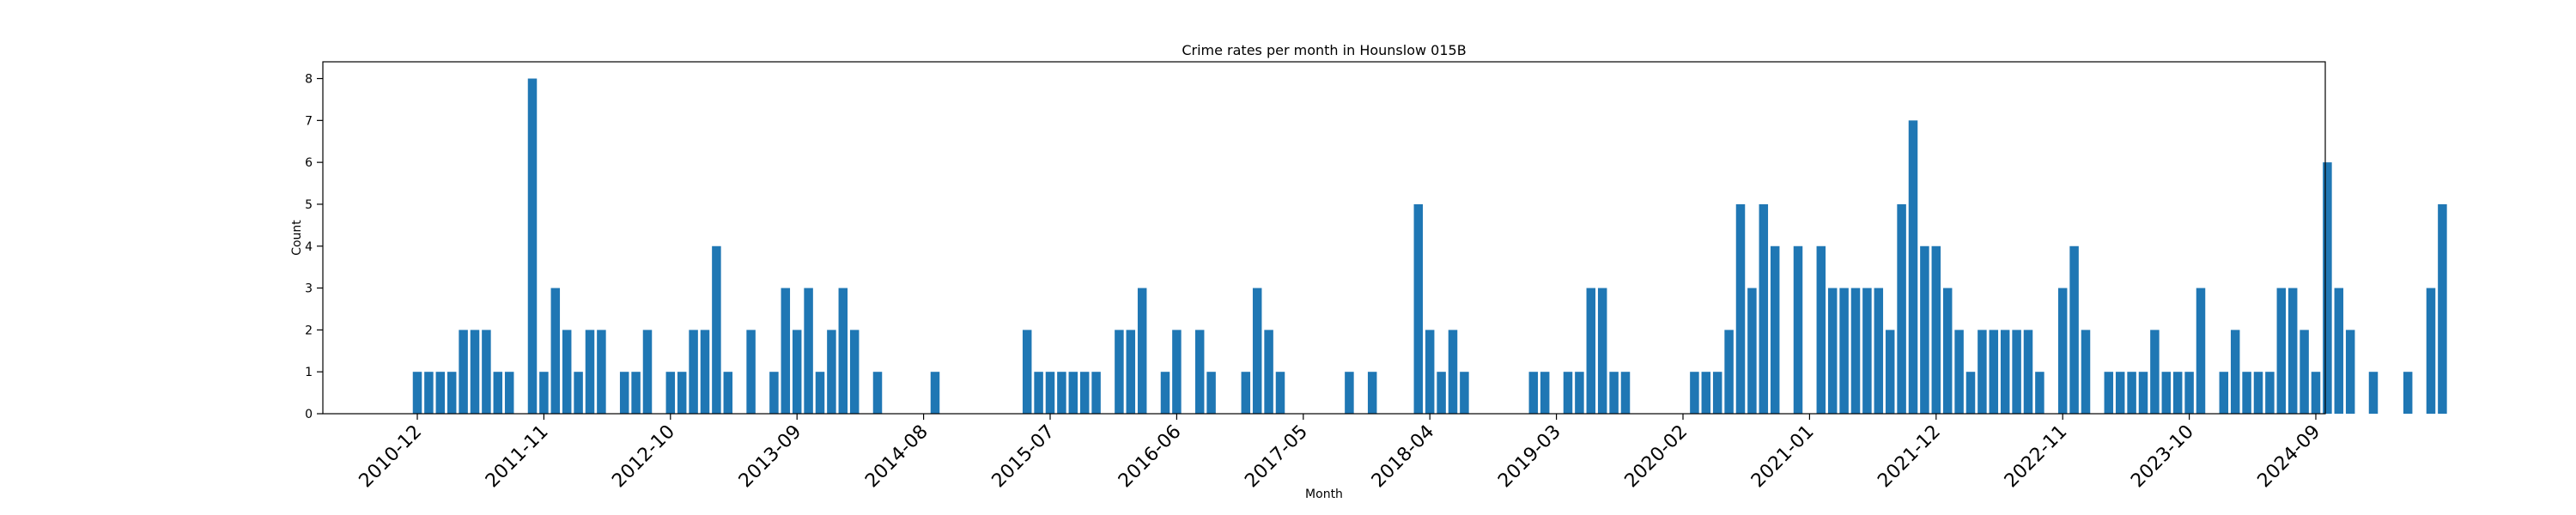 The height and width of the screenshot is (515, 2576). Describe the element at coordinates (309, 372) in the screenshot. I see `y-tick-label: 1` at that location.